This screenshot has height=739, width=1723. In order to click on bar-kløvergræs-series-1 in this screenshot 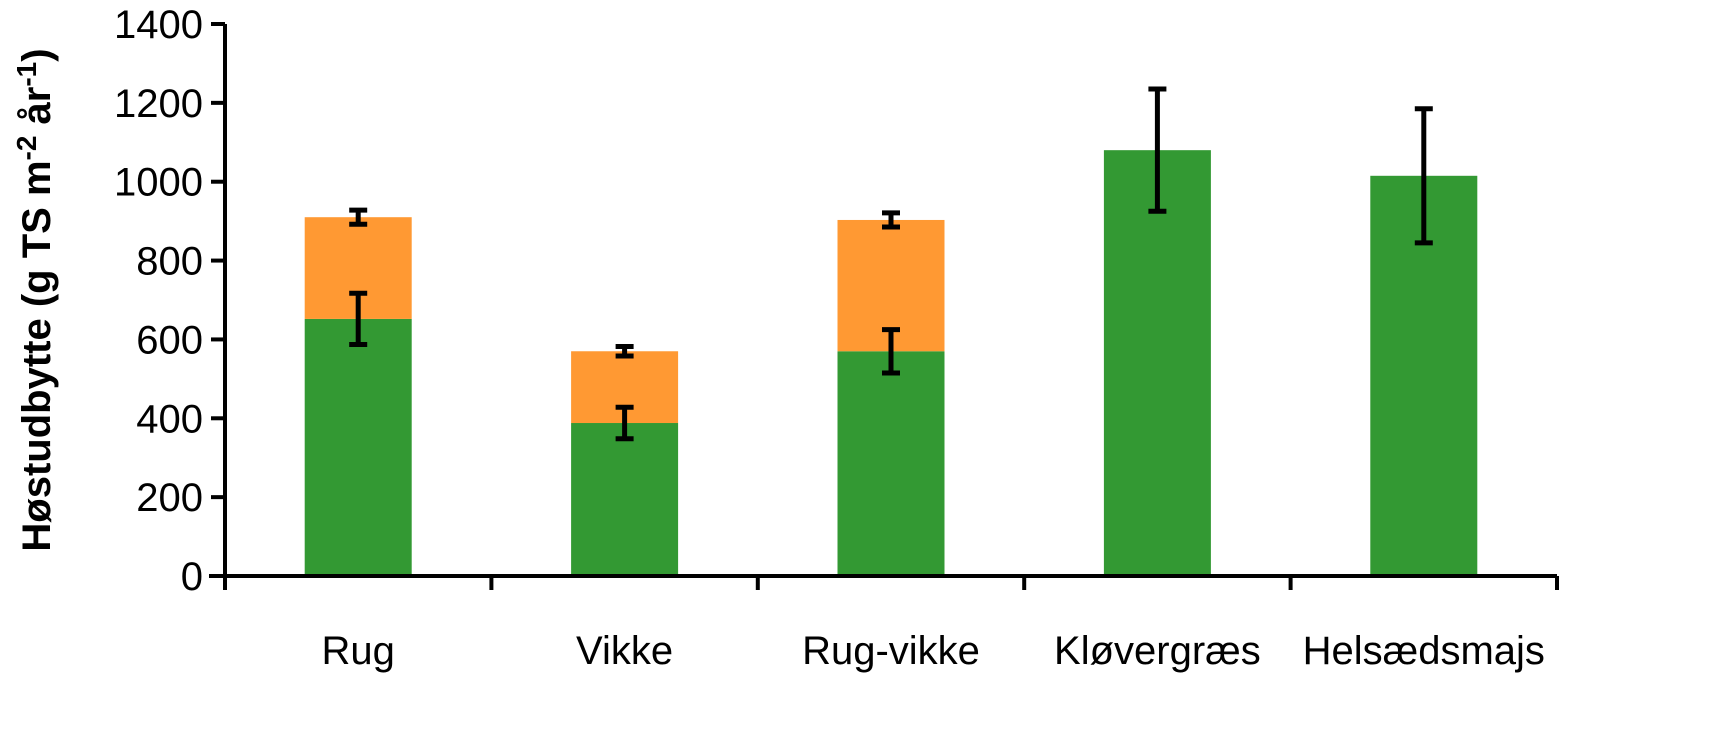, I will do `click(1157, 363)`.